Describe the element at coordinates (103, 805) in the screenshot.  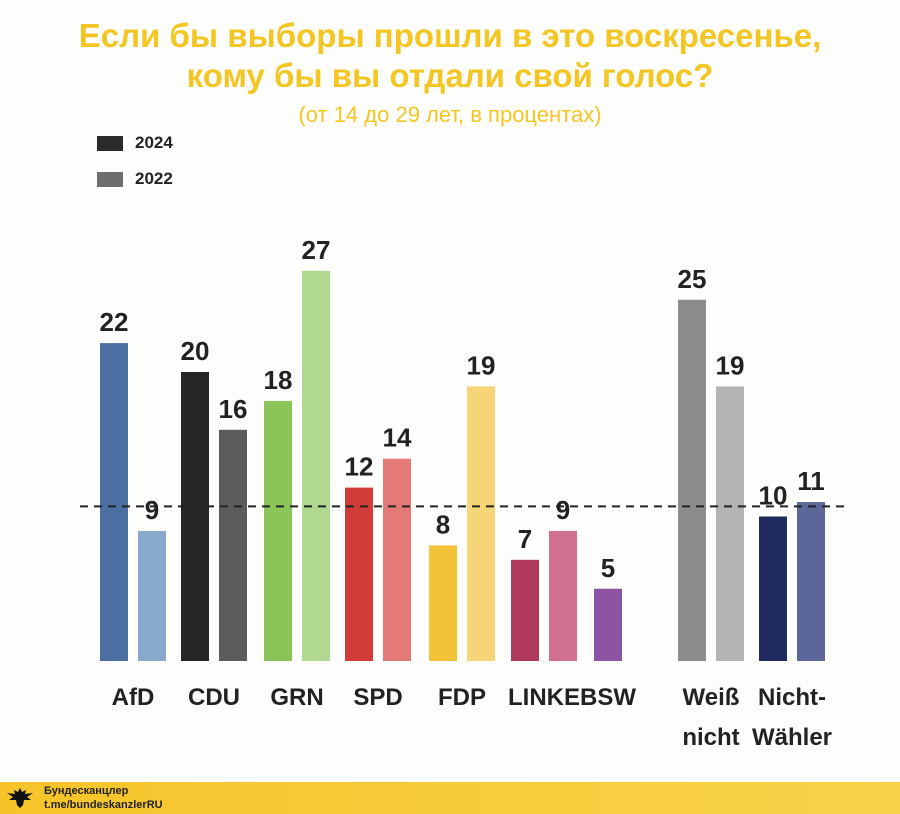
I see `footer-channel-link: t.me/bundeskanzlerRU` at that location.